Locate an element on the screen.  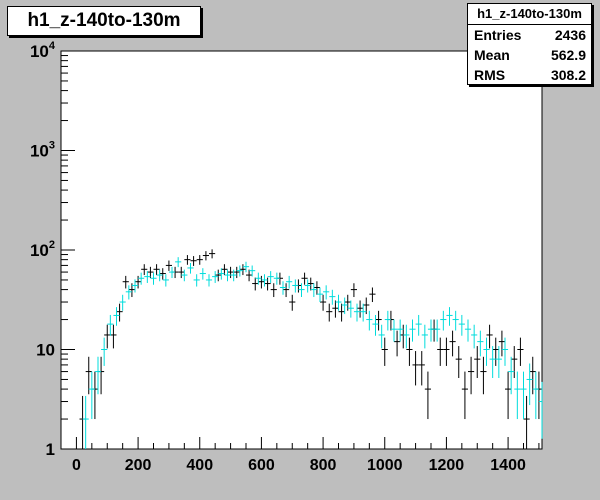
y-tick-label: 1 is located at coordinates (50, 449).